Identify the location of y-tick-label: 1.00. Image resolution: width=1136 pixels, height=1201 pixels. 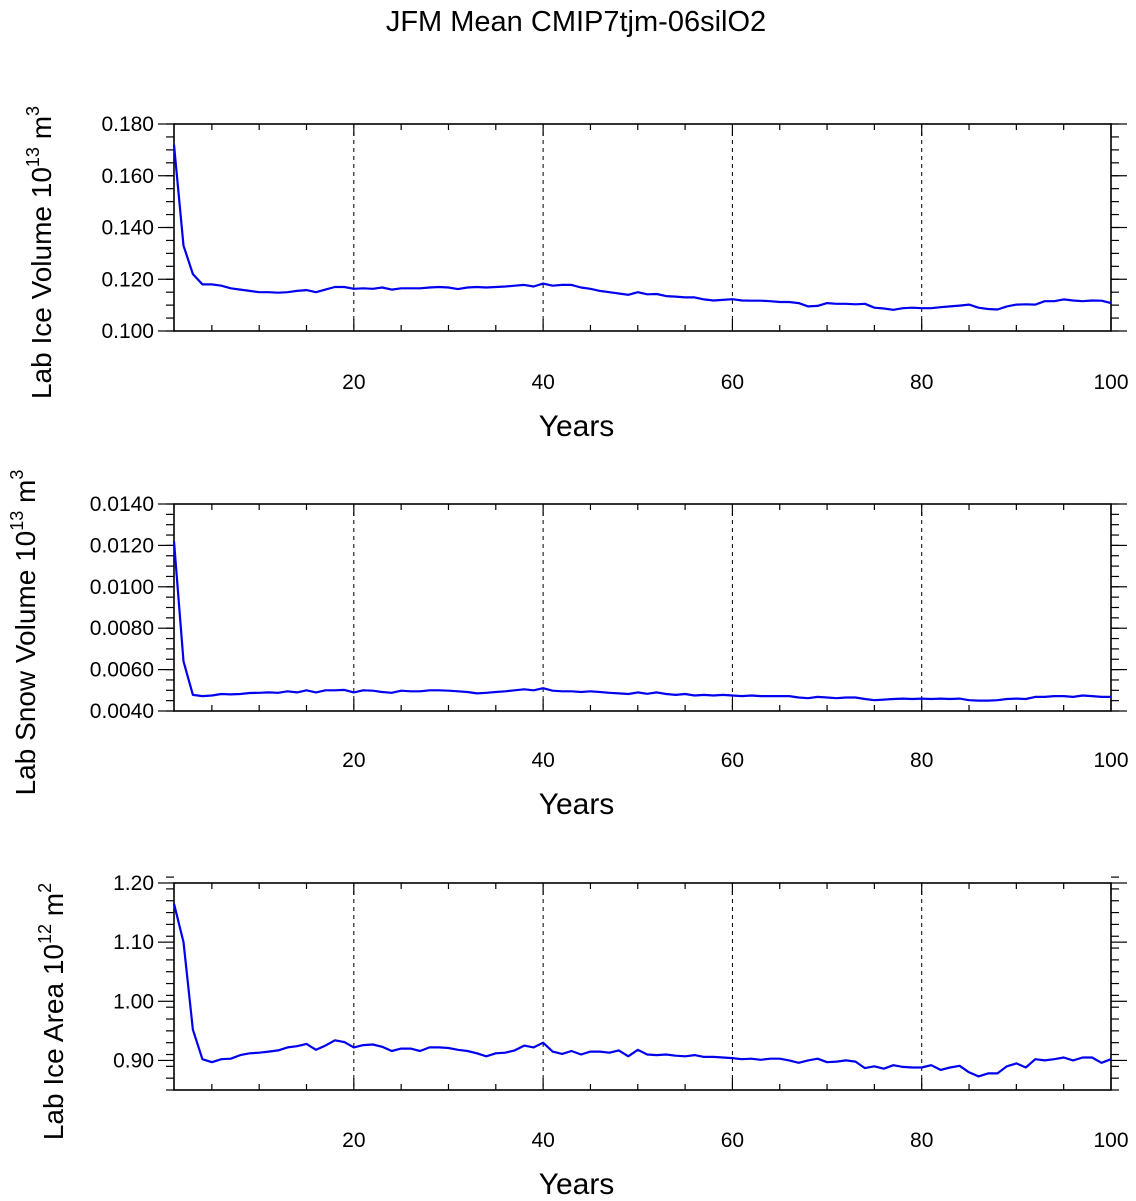
(133, 1001).